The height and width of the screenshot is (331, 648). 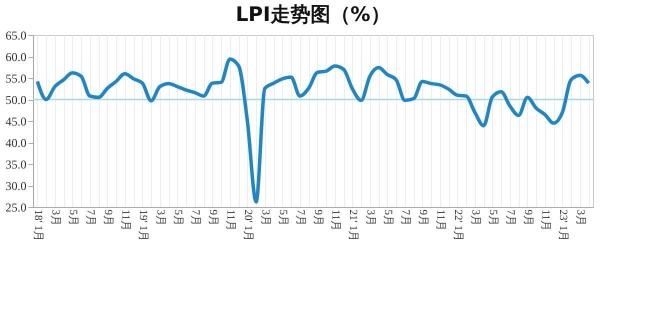 What do you see at coordinates (38, 226) in the screenshot?
I see `x-tick-label: 18' 1月` at bounding box center [38, 226].